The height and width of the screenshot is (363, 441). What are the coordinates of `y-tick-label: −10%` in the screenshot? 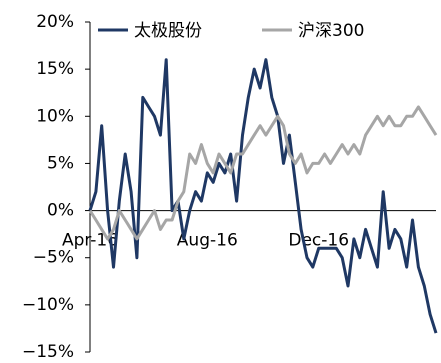 It's located at (48, 305).